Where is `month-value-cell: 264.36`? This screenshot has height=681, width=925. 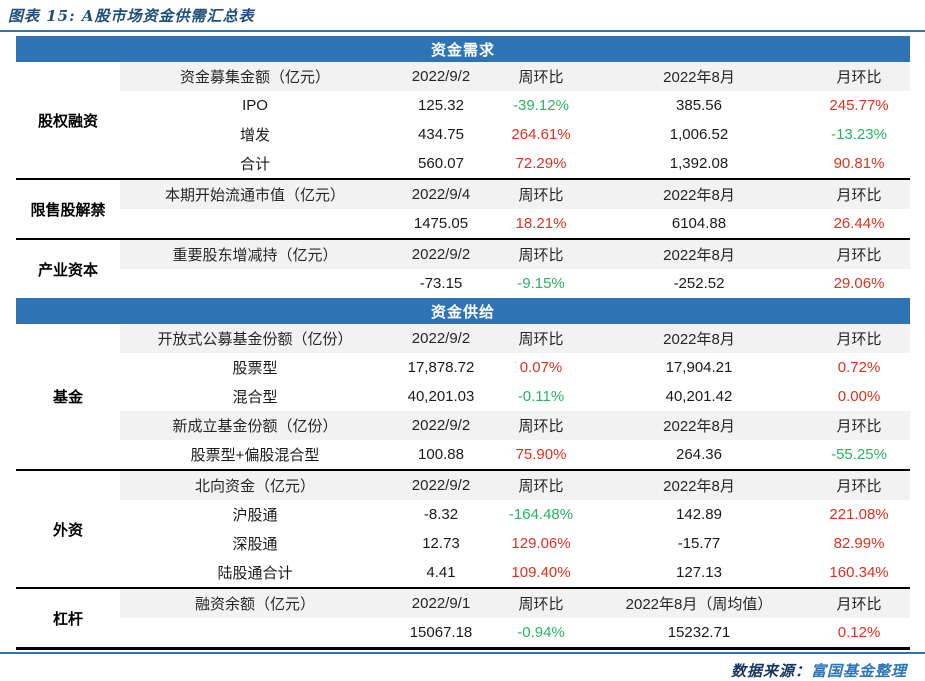 month-value-cell: 264.36 is located at coordinates (699, 454).